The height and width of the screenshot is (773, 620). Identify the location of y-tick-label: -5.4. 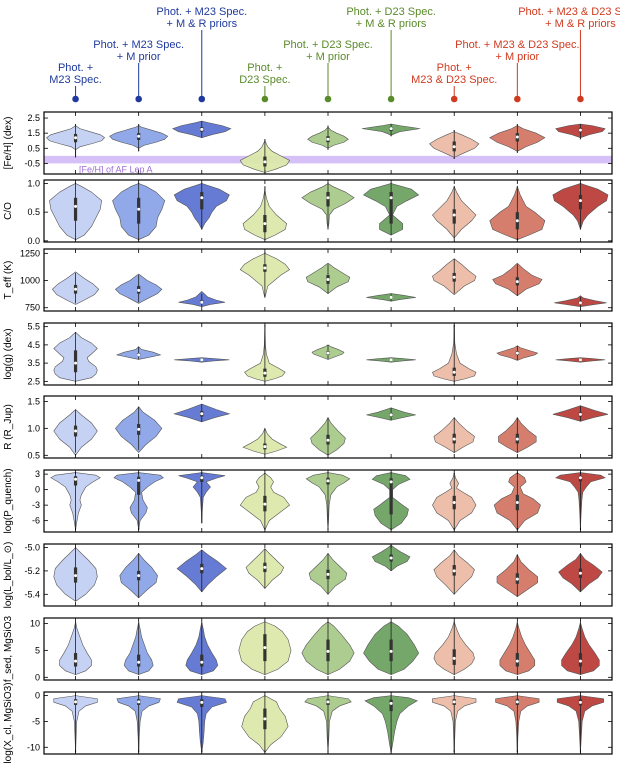
(32, 594).